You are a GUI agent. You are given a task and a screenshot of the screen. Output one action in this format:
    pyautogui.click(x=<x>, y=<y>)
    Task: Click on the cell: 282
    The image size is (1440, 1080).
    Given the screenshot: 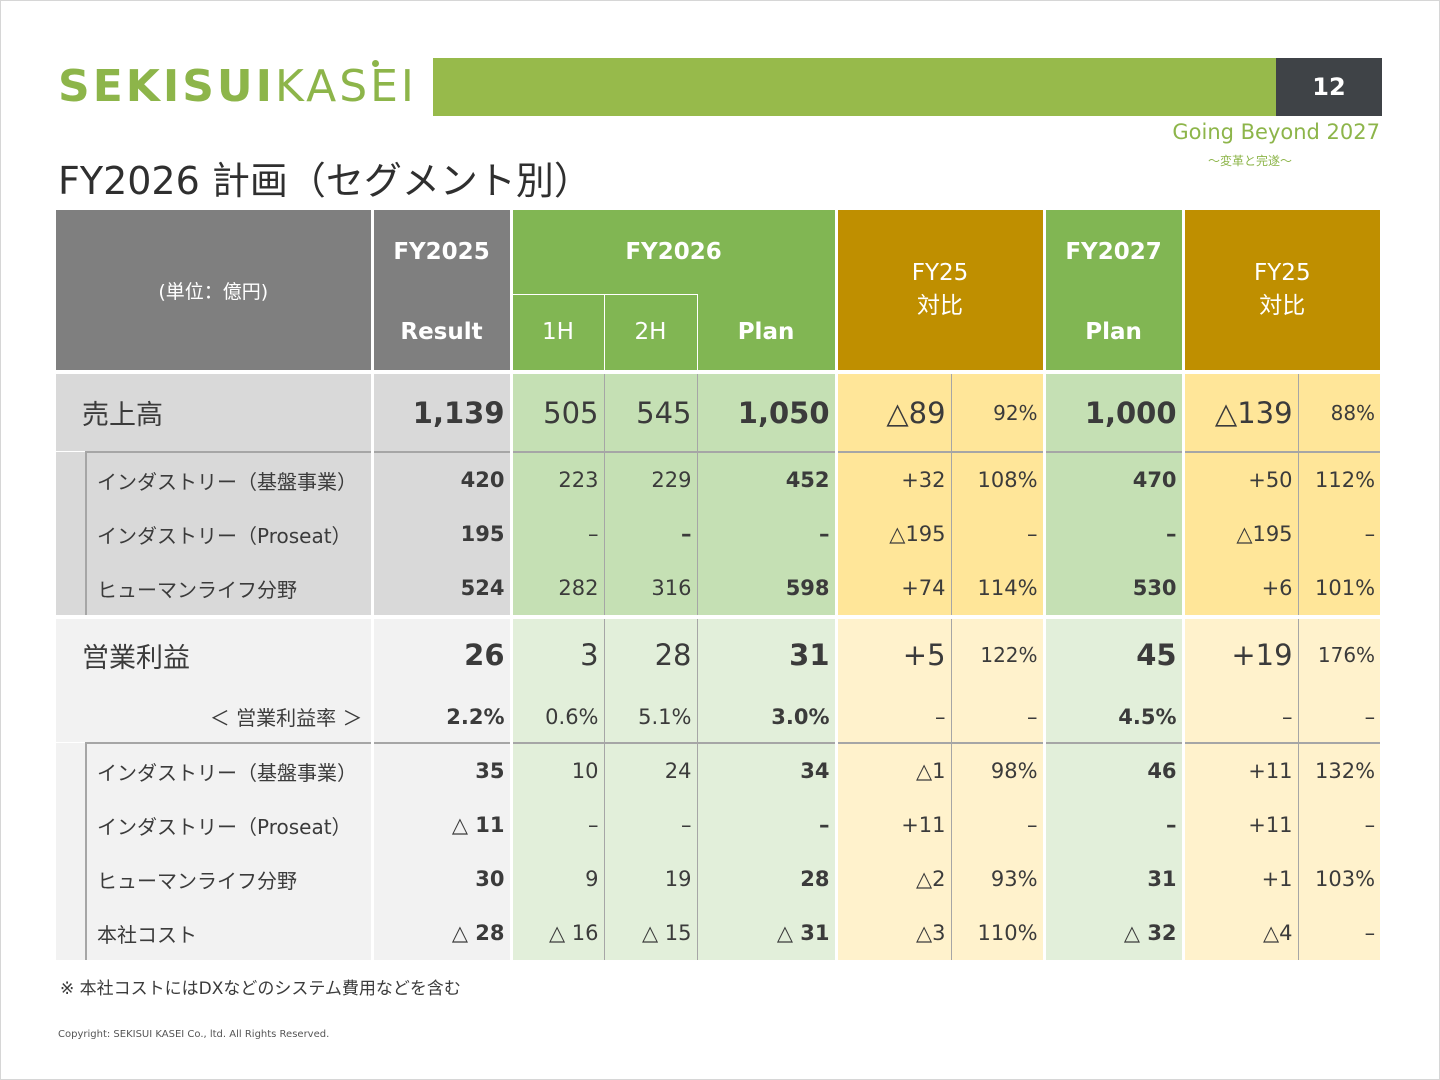 What is the action you would take?
    pyautogui.click(x=557, y=588)
    